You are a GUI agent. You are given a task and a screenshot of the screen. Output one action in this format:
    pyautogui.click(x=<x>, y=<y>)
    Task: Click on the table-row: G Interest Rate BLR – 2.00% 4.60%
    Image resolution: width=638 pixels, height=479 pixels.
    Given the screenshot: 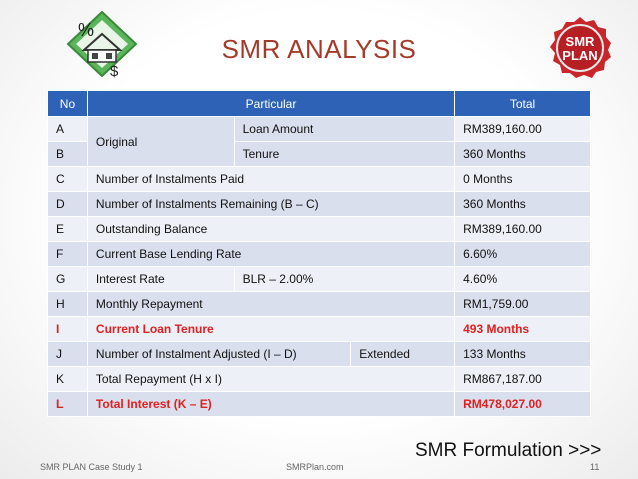 What is the action you would take?
    pyautogui.click(x=319, y=279)
    